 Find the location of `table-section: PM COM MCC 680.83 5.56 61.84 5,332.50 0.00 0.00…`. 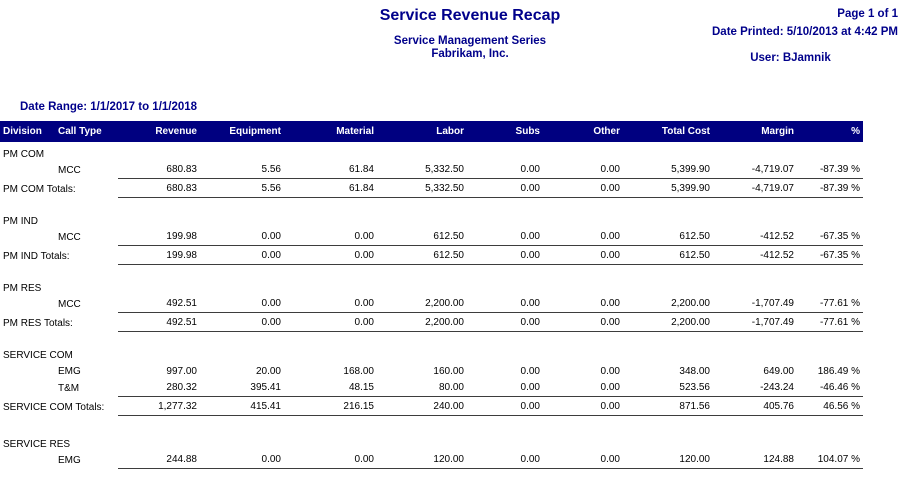

table-section: PM COM MCC 680.83 5.56 61.84 5,332.50 0.00 0.00… is located at coordinates (431, 172).